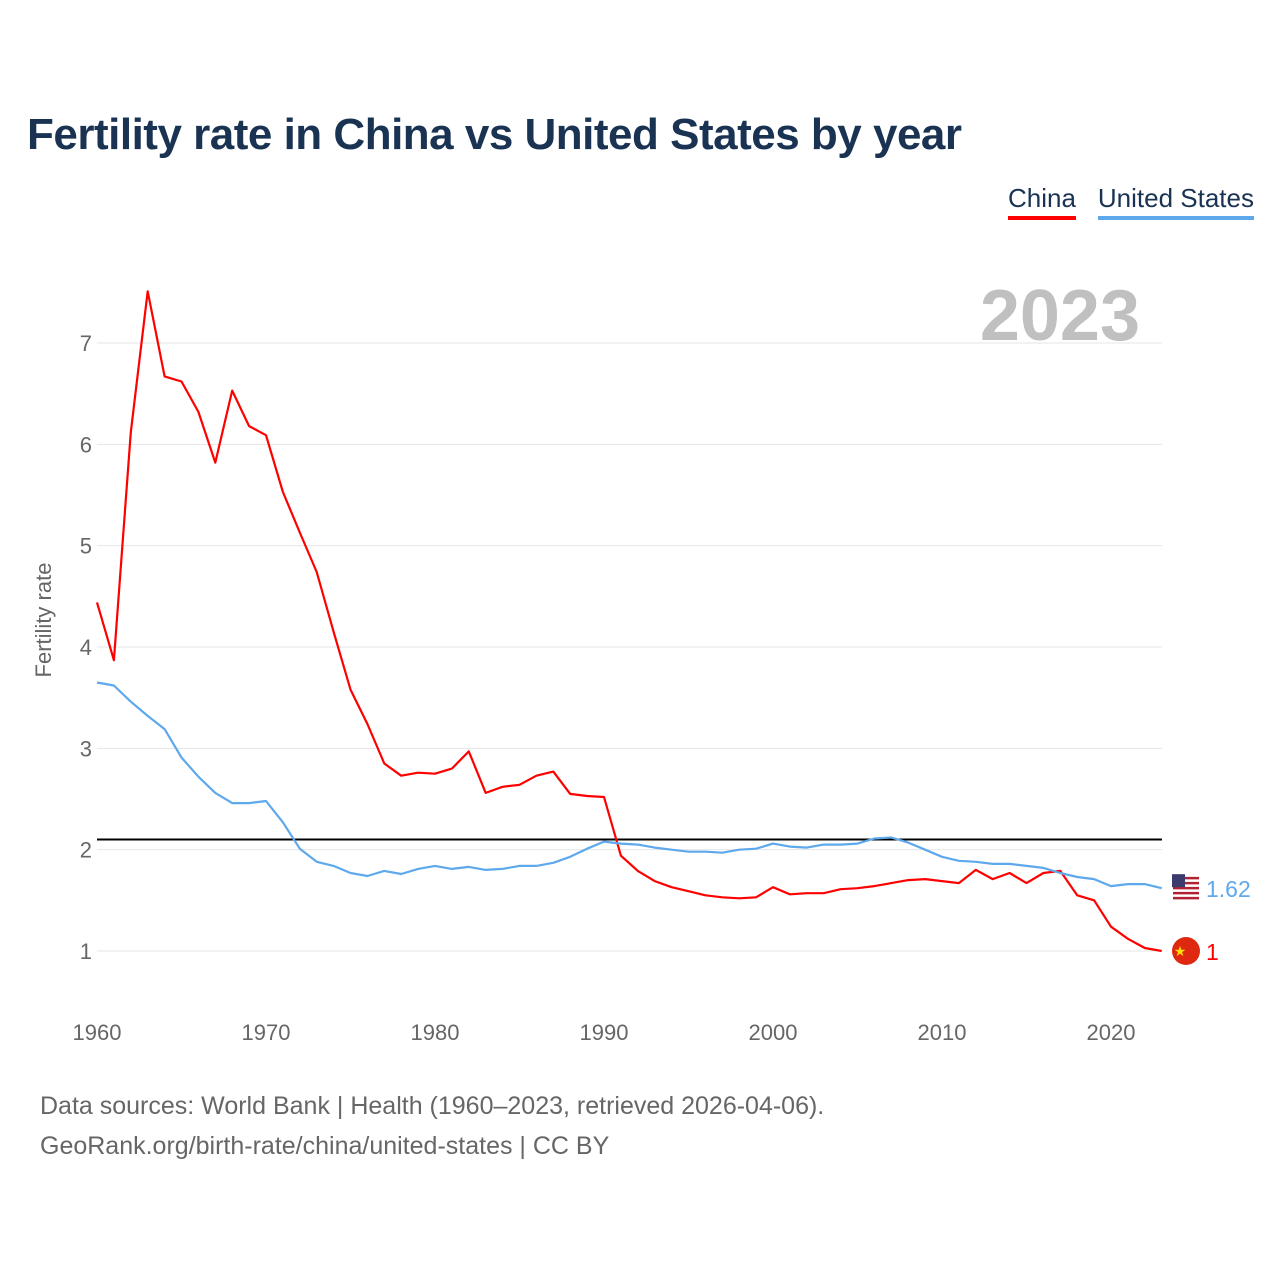  I want to click on y-tick-label: 2, so click(86, 850).